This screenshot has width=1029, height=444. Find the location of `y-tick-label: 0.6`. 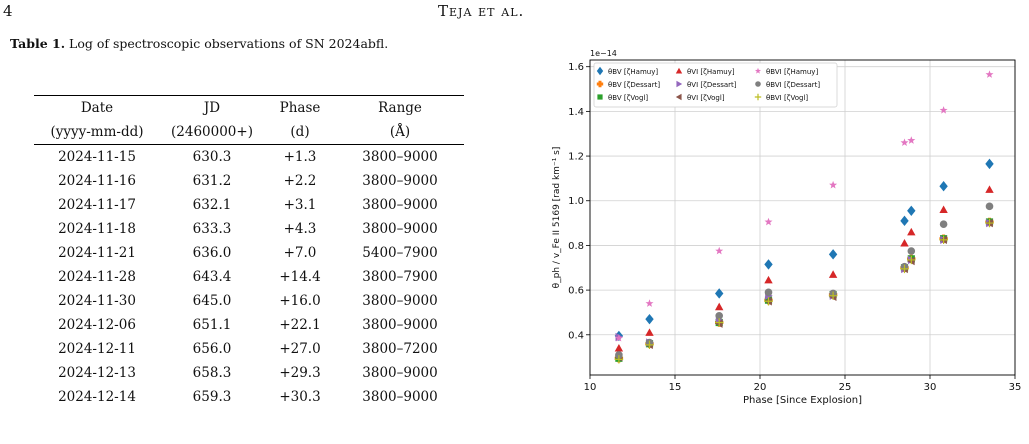

y-tick-label: 0.6 is located at coordinates (576, 291).